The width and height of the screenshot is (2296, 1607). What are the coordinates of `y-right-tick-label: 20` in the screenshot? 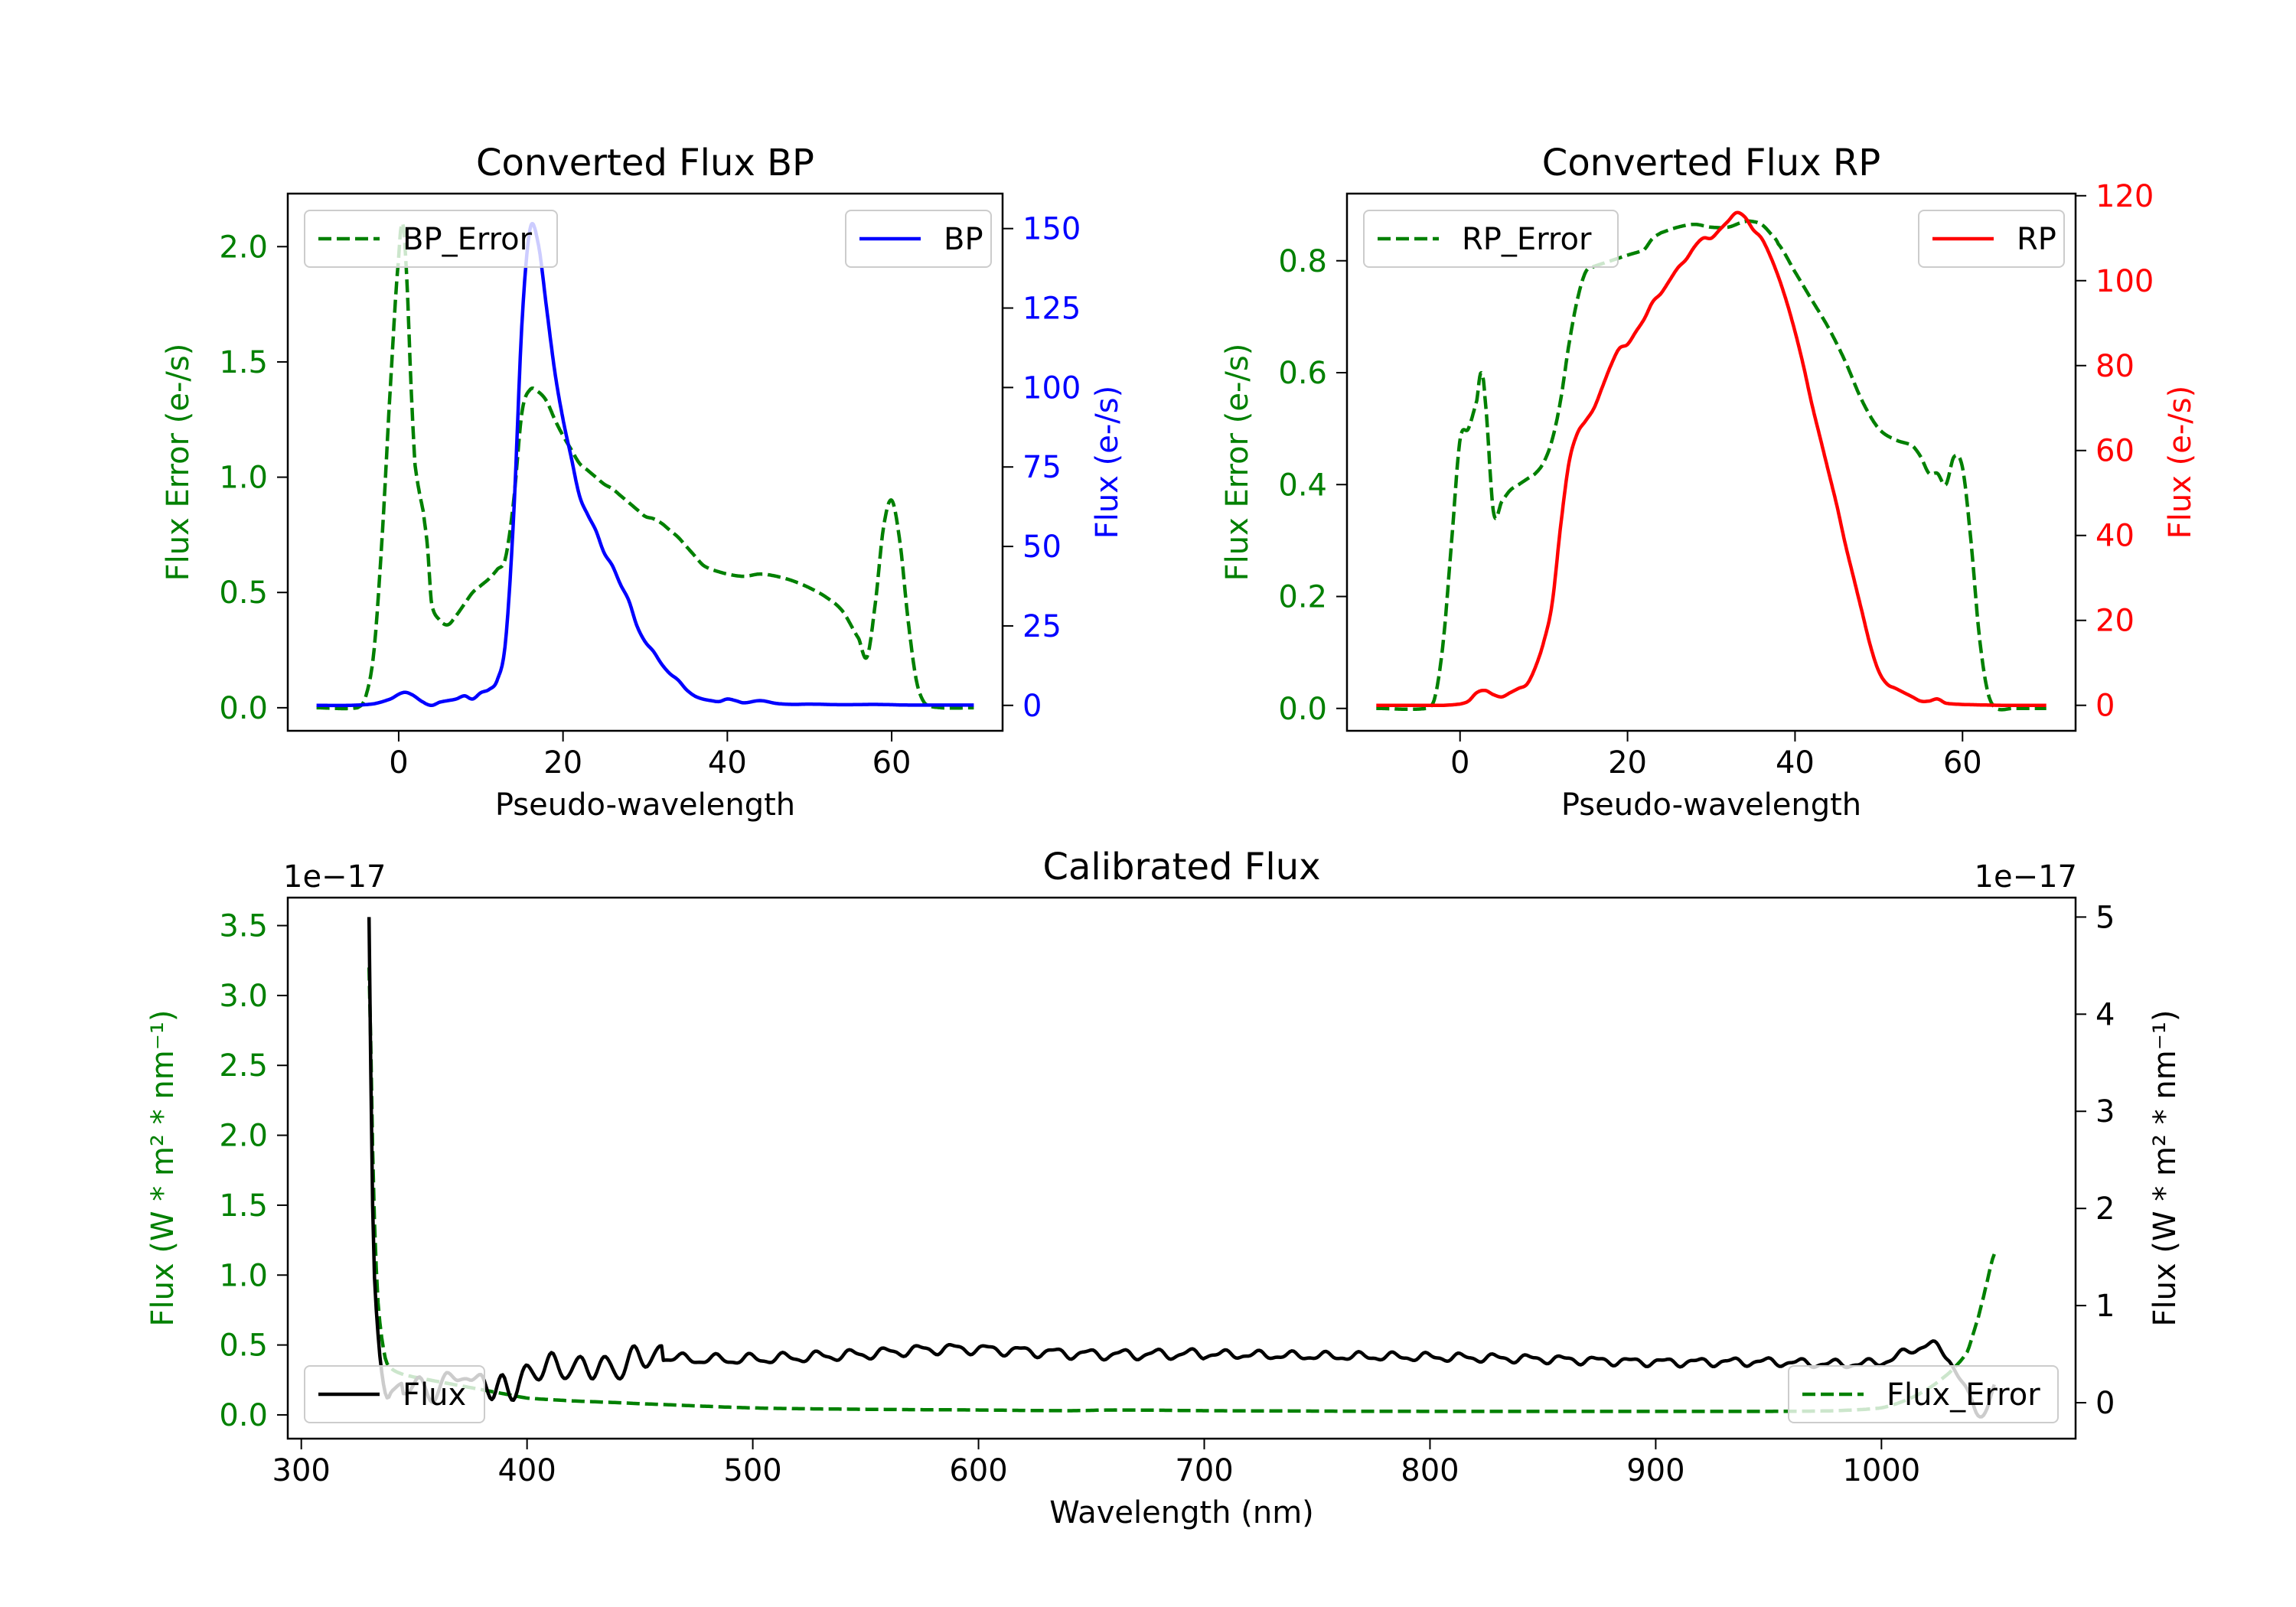 It's located at (2115, 621).